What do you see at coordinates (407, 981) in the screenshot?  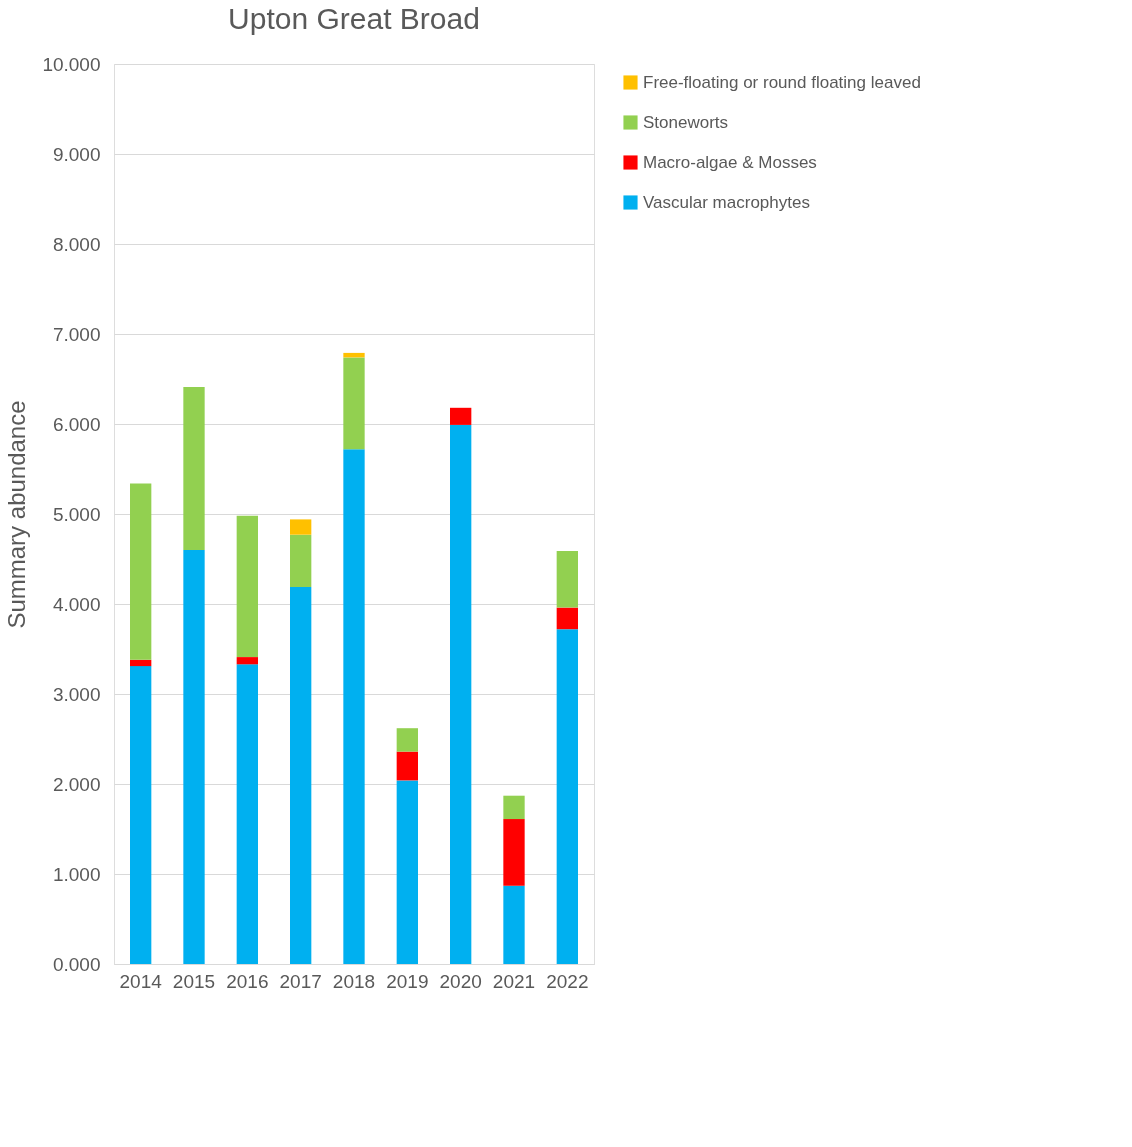 I see `x-tick-label: 2019` at bounding box center [407, 981].